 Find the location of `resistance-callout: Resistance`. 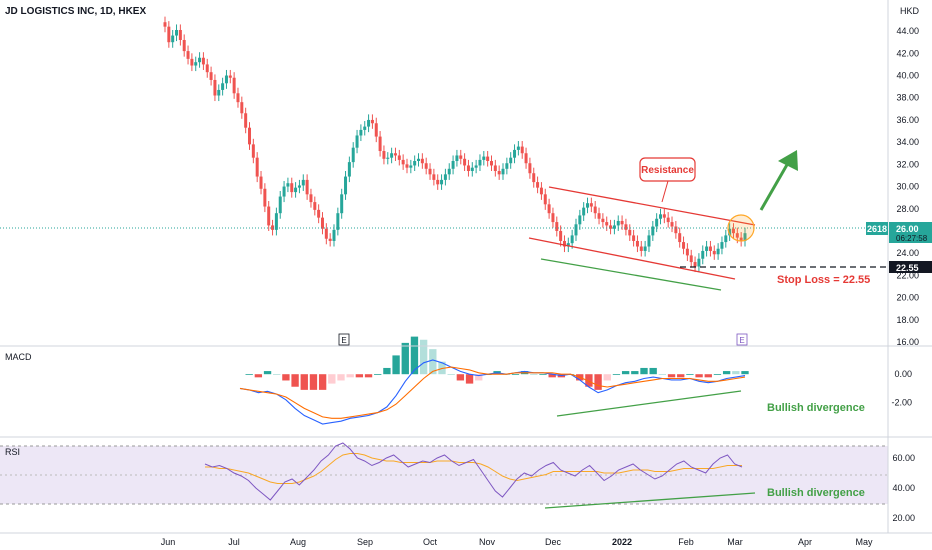

resistance-callout: Resistance is located at coordinates (667, 180).